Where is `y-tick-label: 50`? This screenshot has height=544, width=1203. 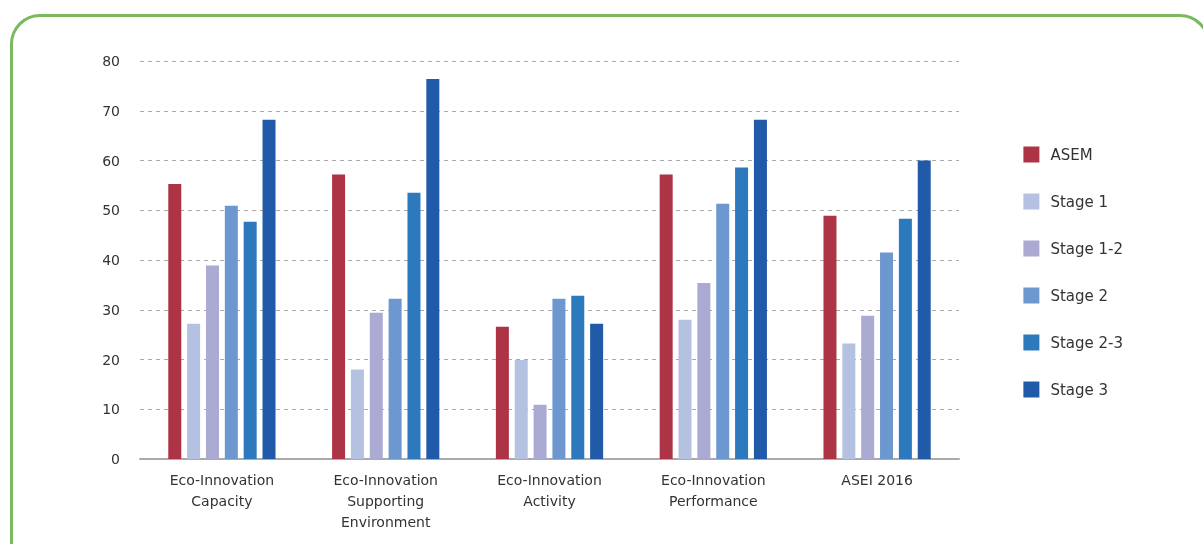
y-tick-label: 50 is located at coordinates (111, 210).